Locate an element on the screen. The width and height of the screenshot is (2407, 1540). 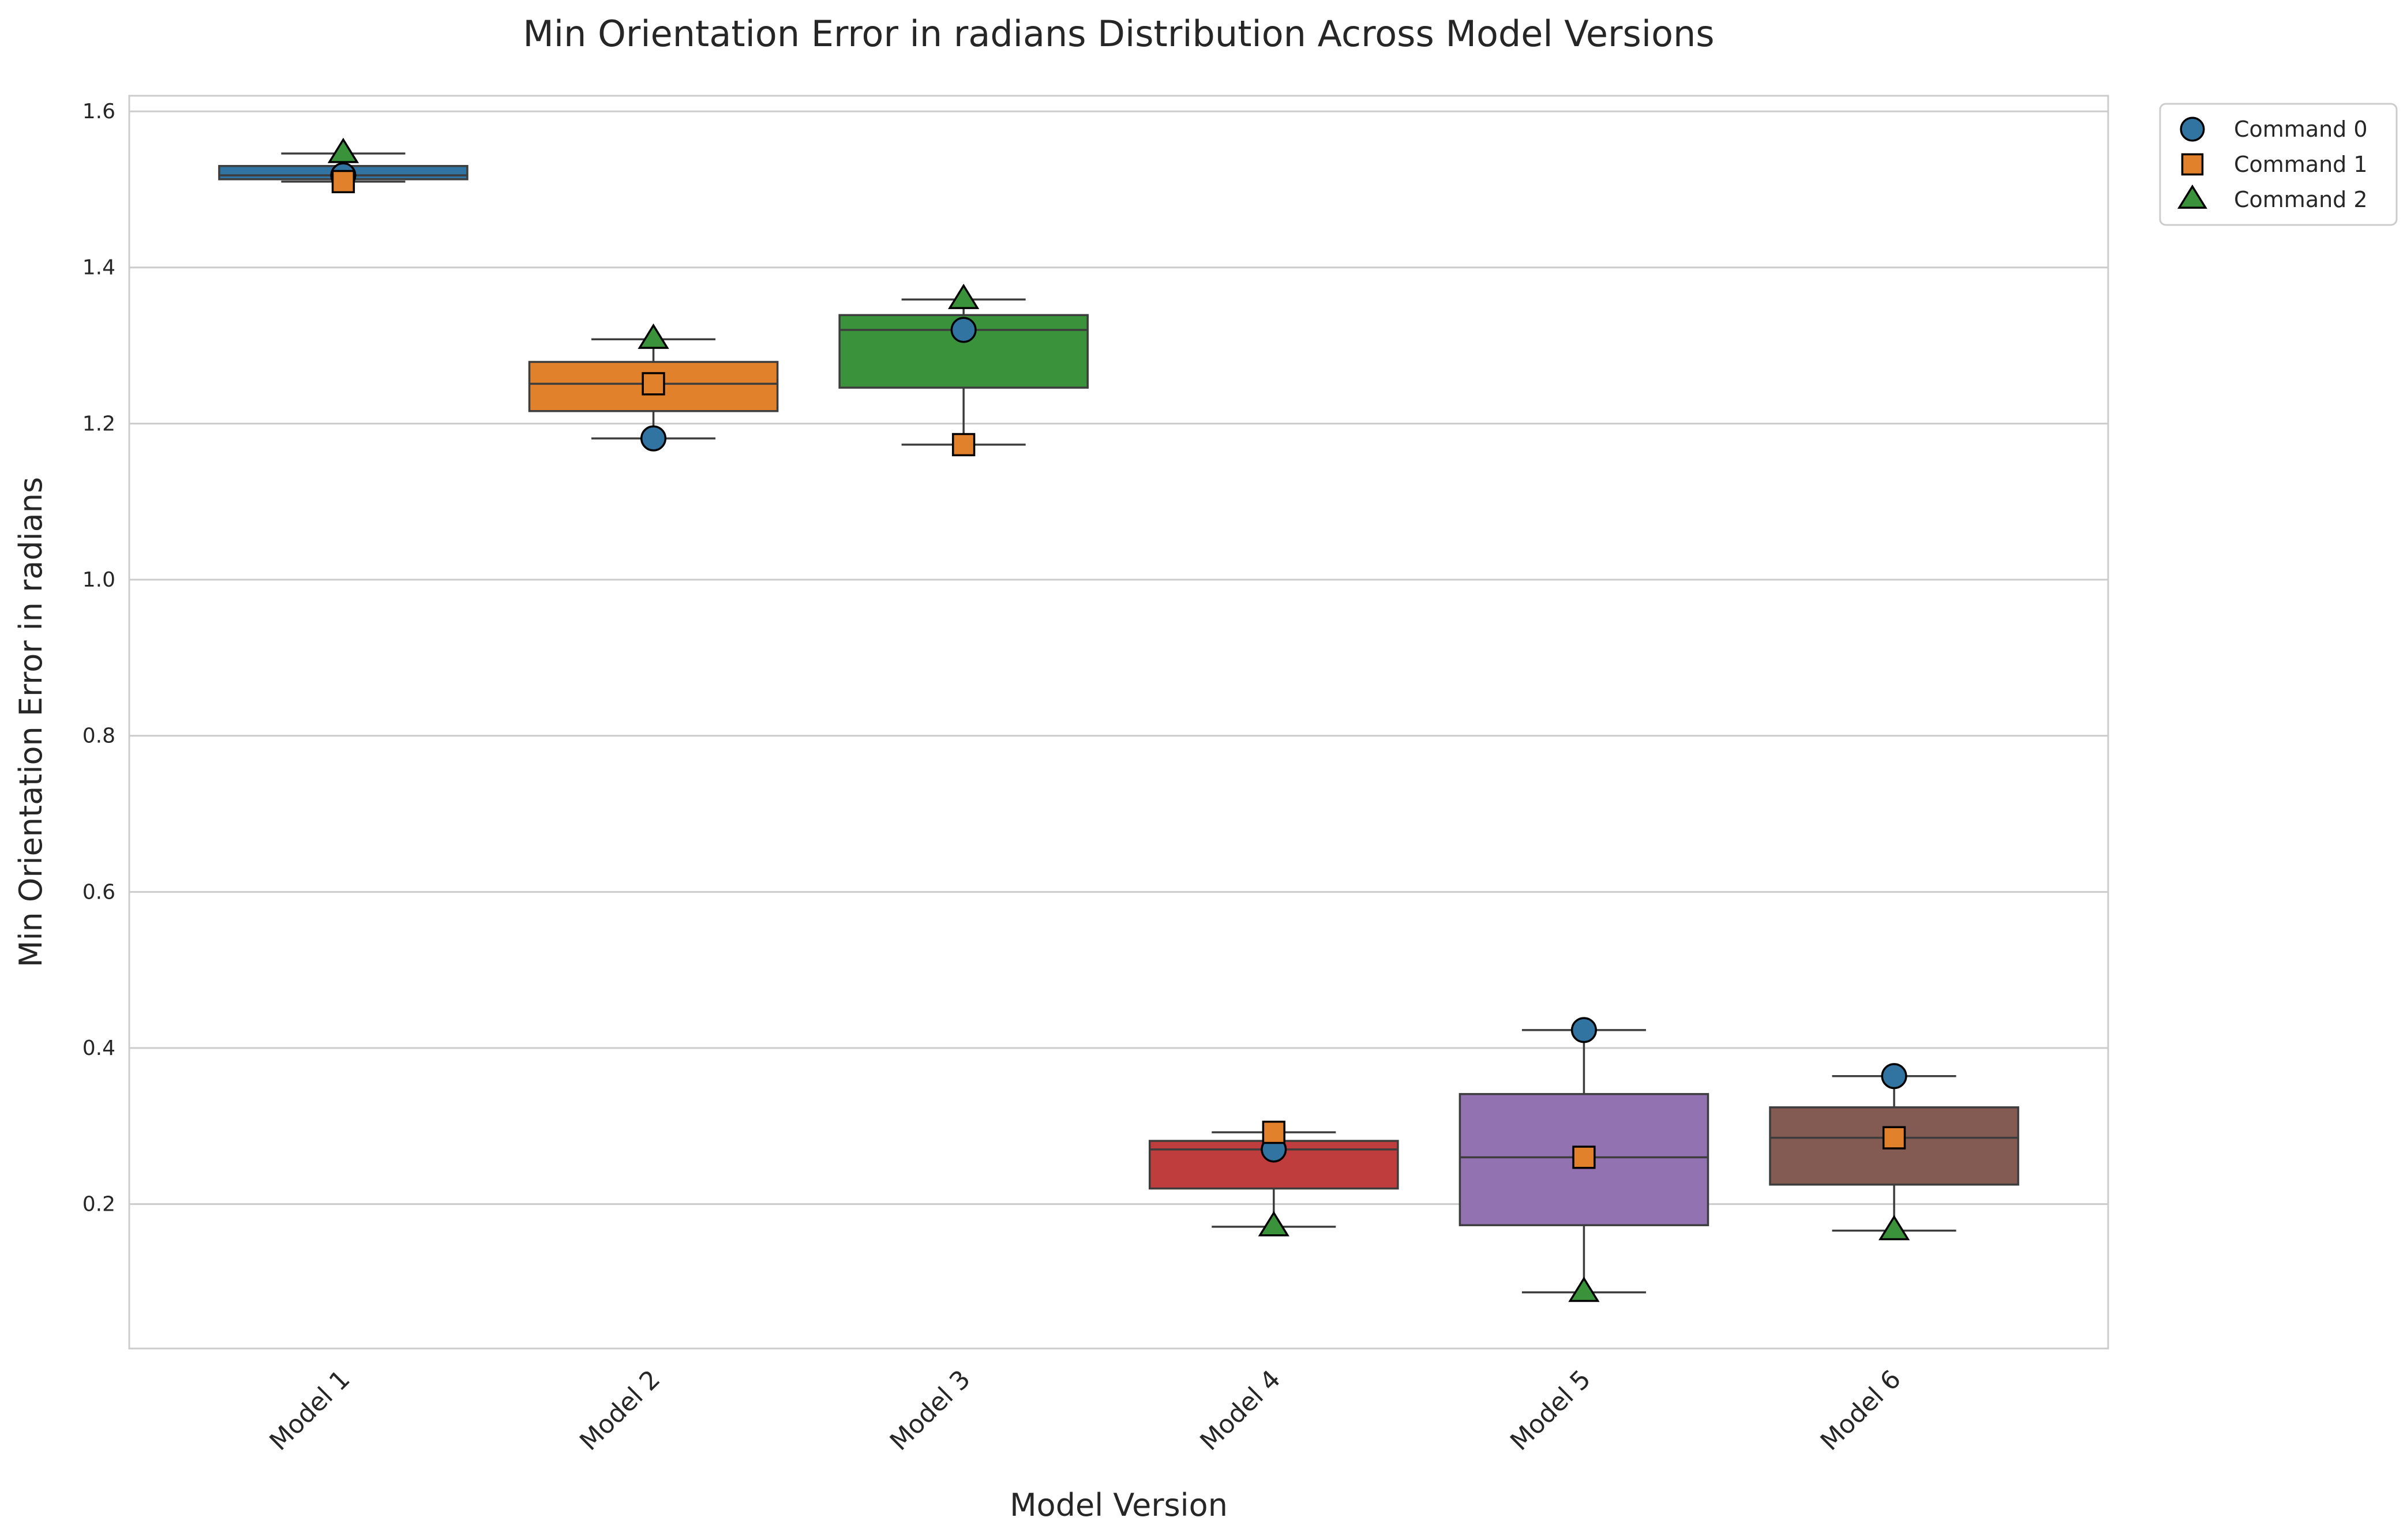
legend-triangle-icon is located at coordinates (2192, 196).